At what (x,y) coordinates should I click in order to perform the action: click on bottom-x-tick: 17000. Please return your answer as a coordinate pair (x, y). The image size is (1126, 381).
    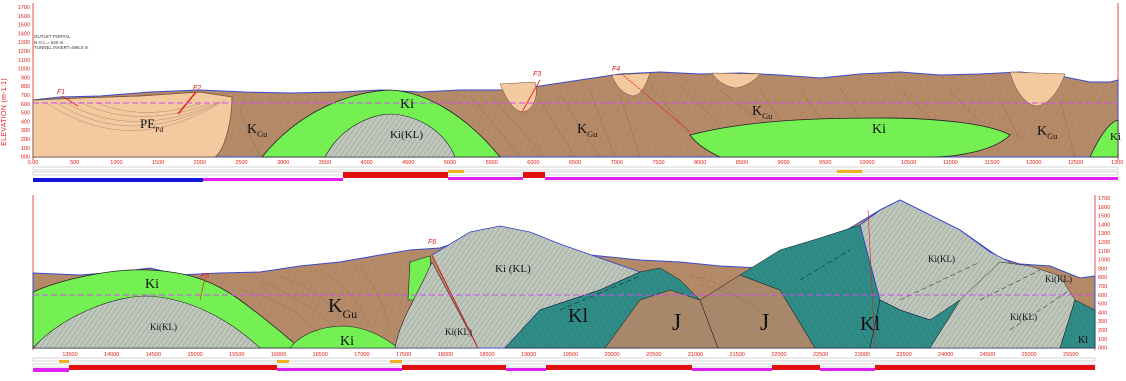
    Looking at the image, I should click on (361, 355).